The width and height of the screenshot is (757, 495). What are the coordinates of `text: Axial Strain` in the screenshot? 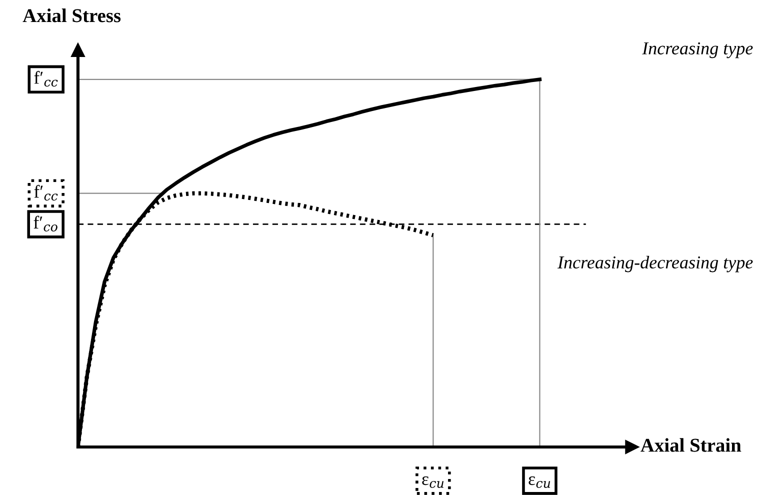 It's located at (691, 445).